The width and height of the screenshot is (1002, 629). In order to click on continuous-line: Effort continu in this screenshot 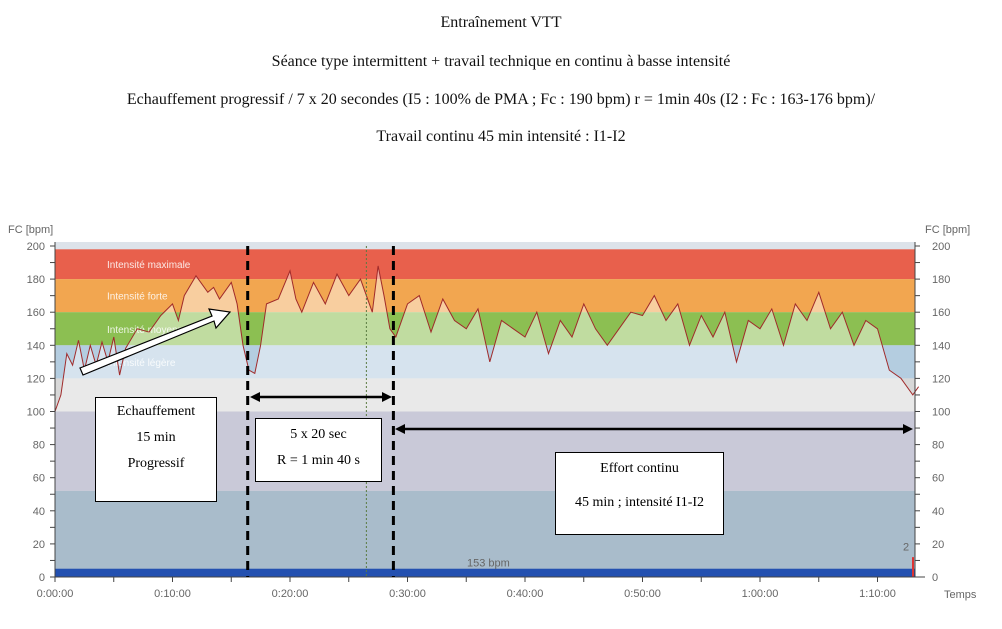, I will do `click(639, 468)`.